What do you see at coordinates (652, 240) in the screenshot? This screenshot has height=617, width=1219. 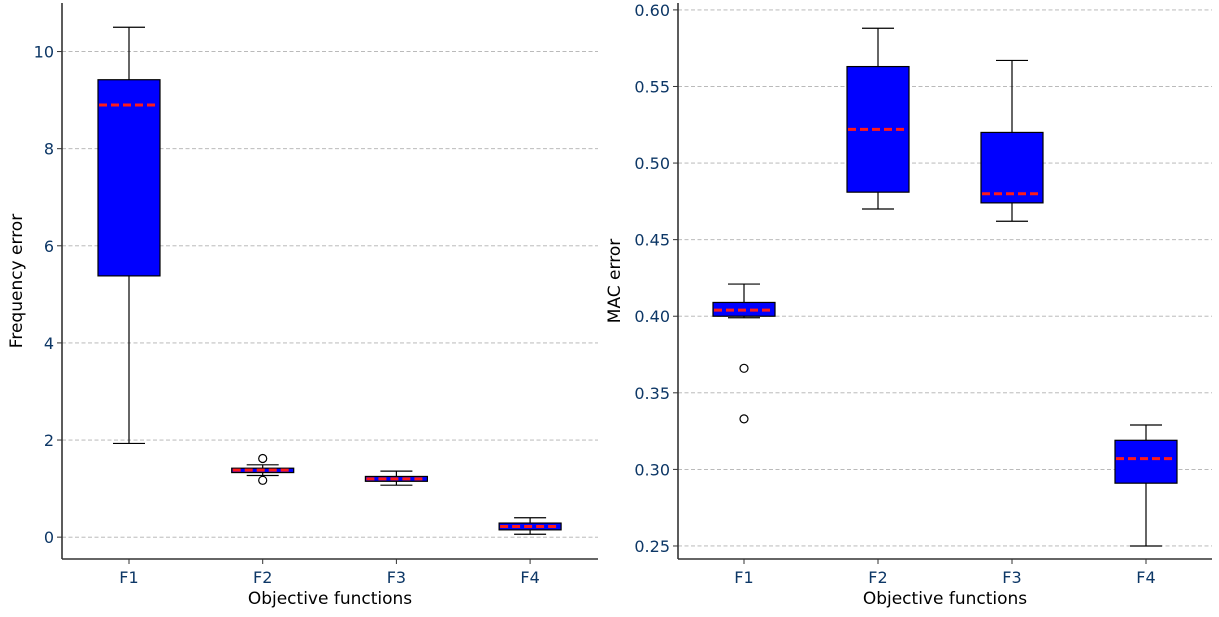 I see `y-tick-label: 0.45` at bounding box center [652, 240].